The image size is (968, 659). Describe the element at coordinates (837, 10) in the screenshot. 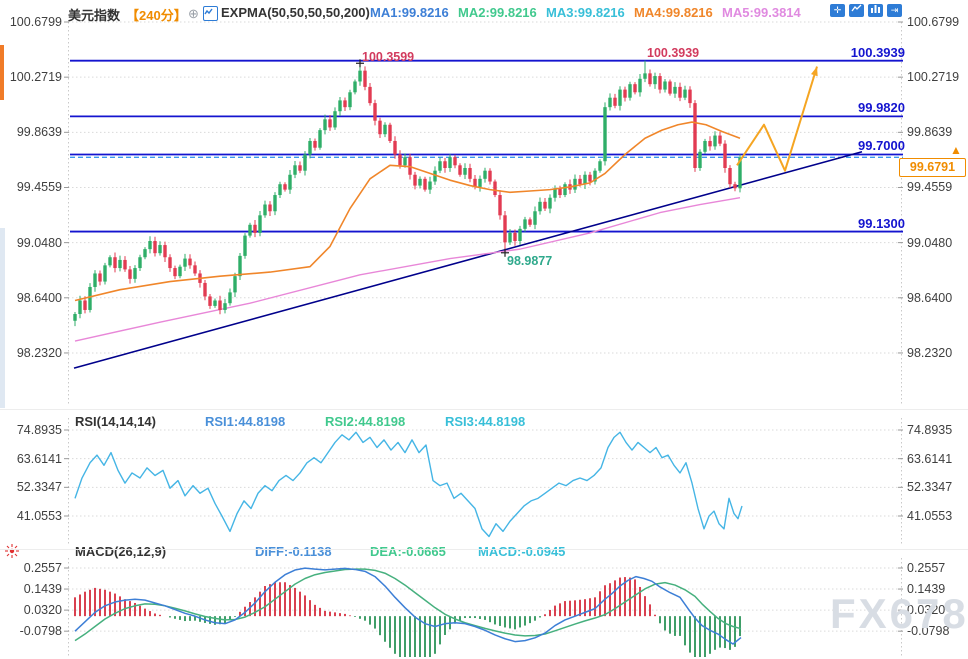

I see `pan-crosshair-icon: ✛` at that location.